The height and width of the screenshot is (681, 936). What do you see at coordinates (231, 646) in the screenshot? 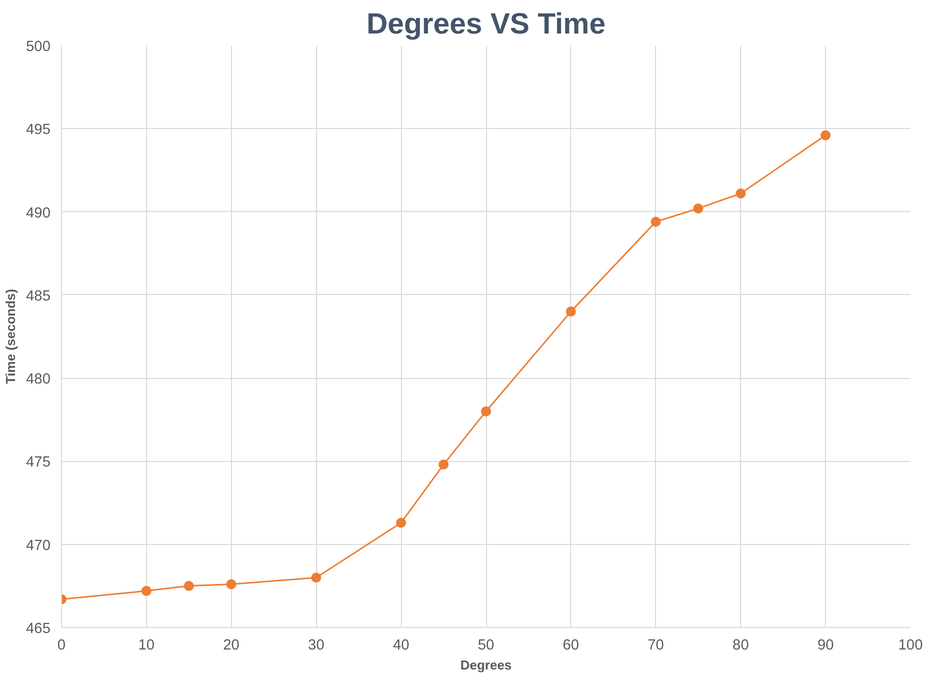
I see `x-tick-label: 20` at bounding box center [231, 646].